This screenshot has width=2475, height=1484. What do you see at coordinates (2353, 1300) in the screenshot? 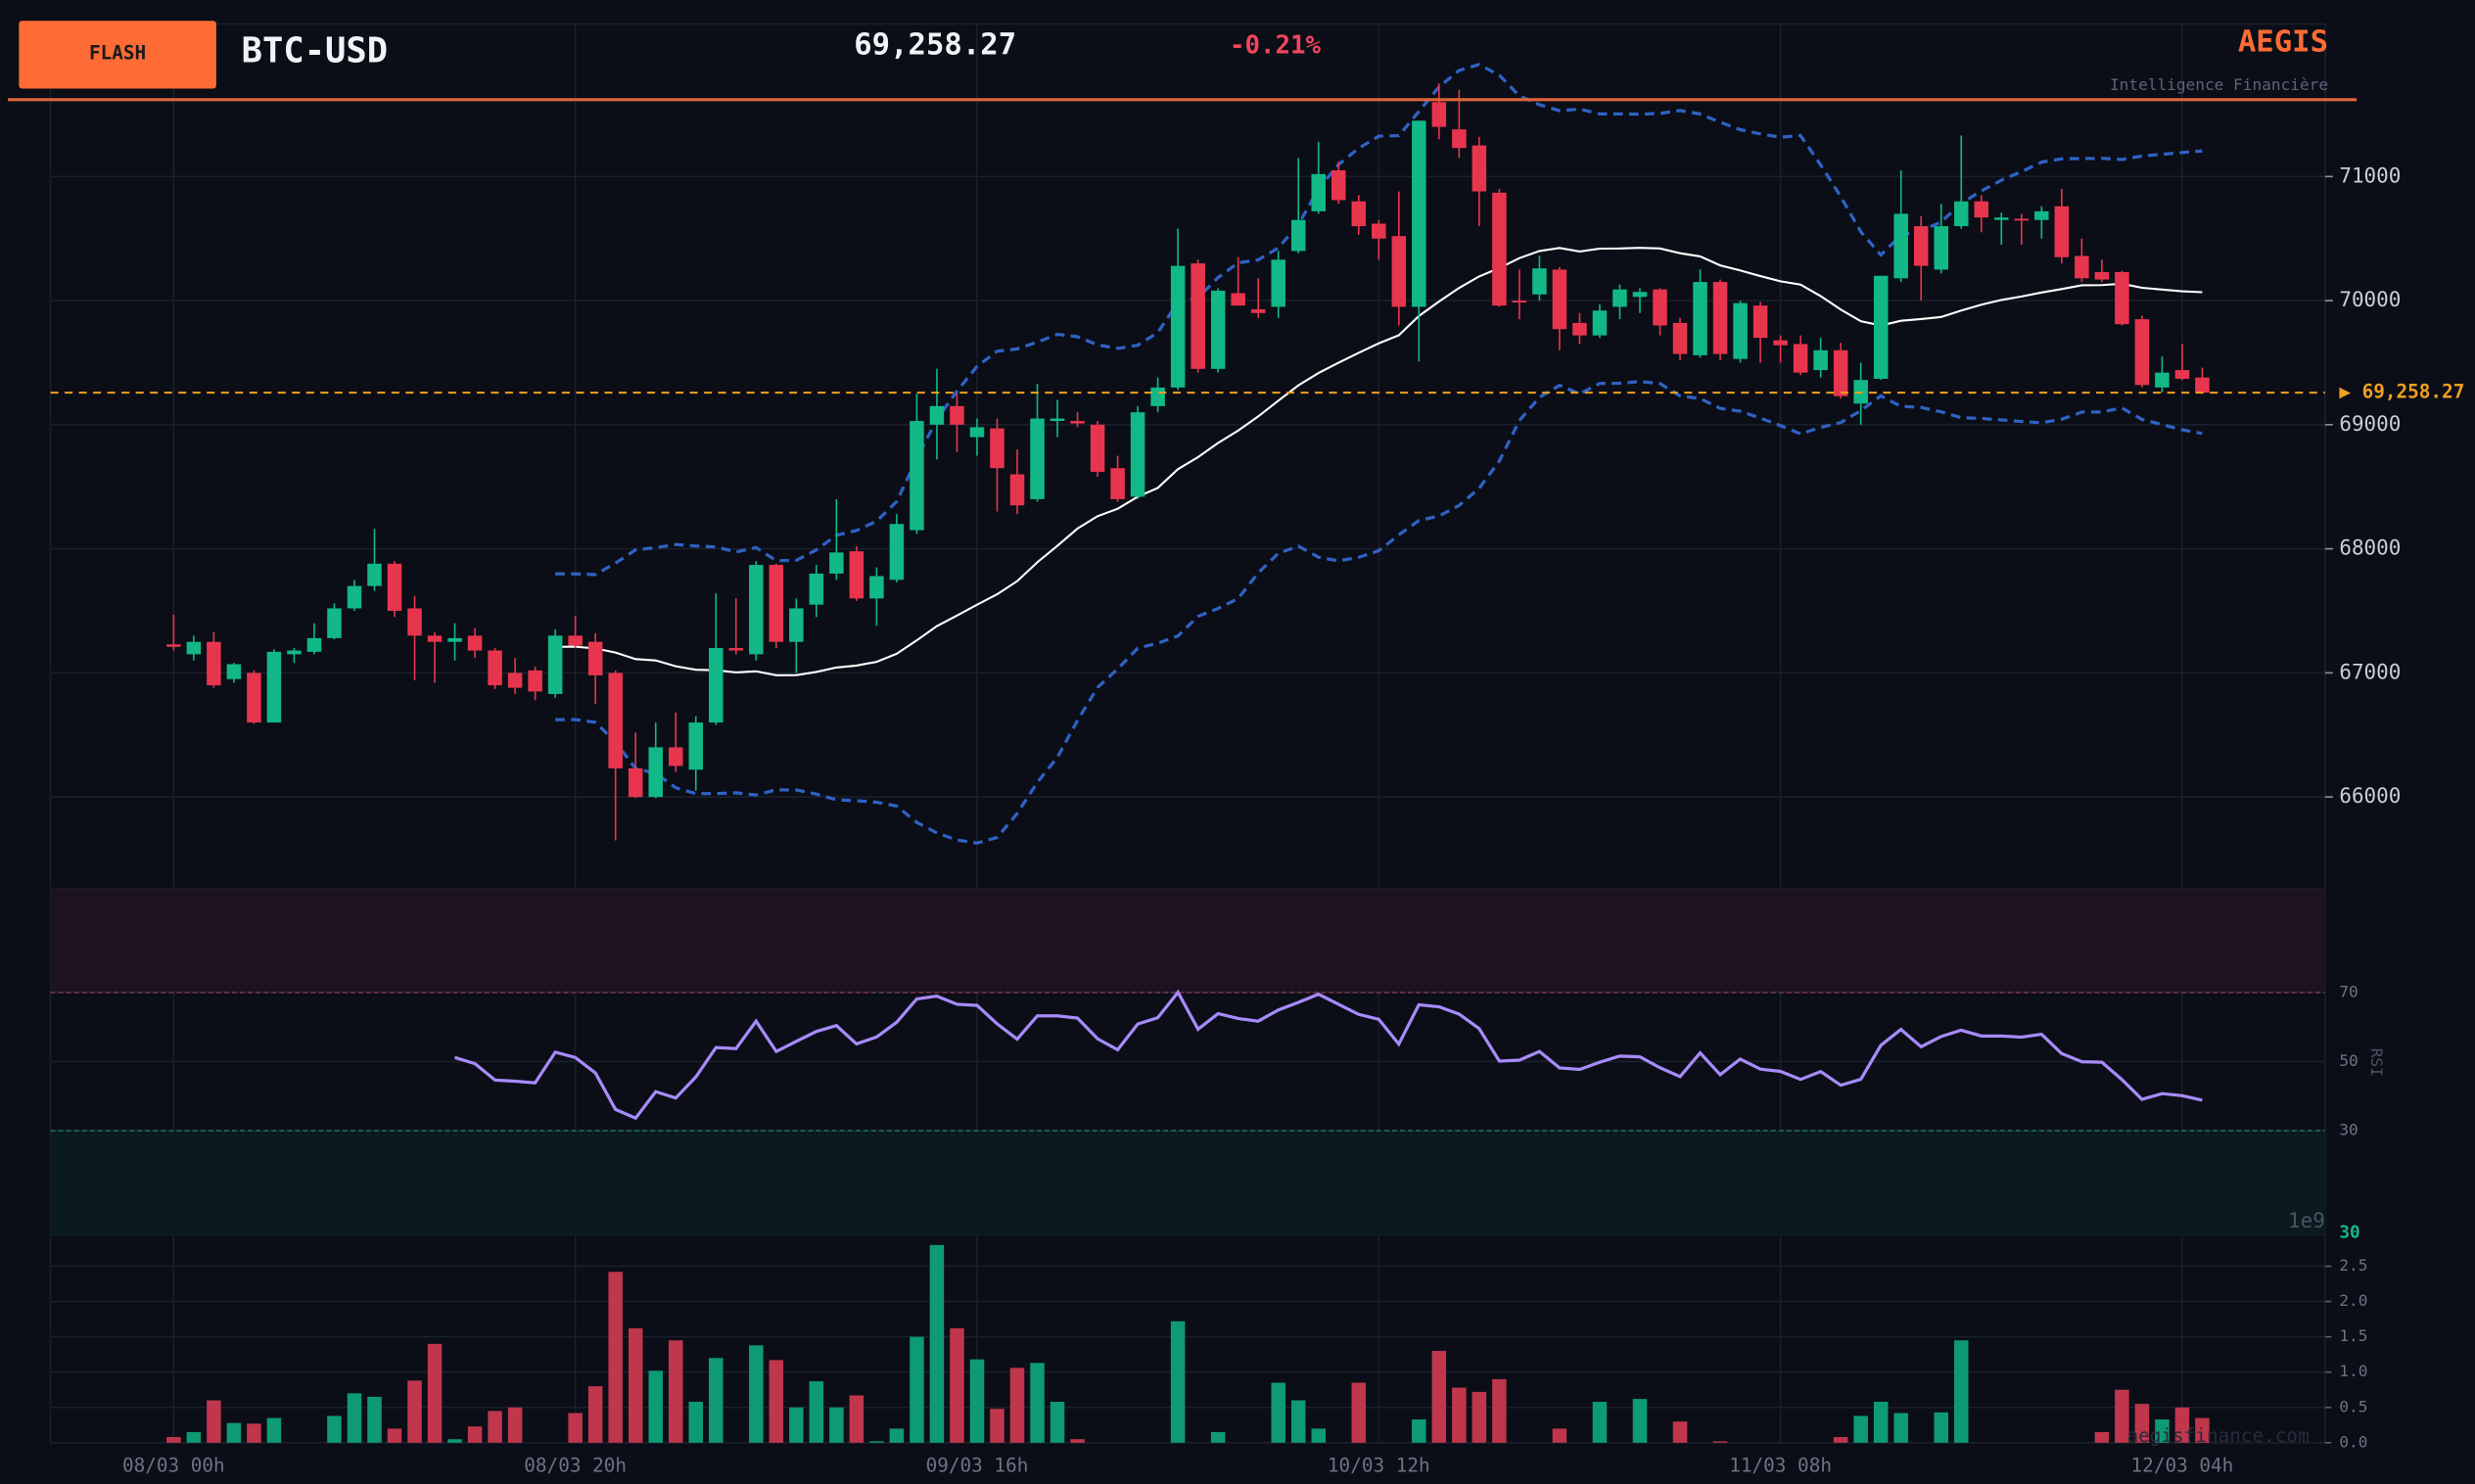
I see `volume-tick-label: 2.0` at bounding box center [2353, 1300].